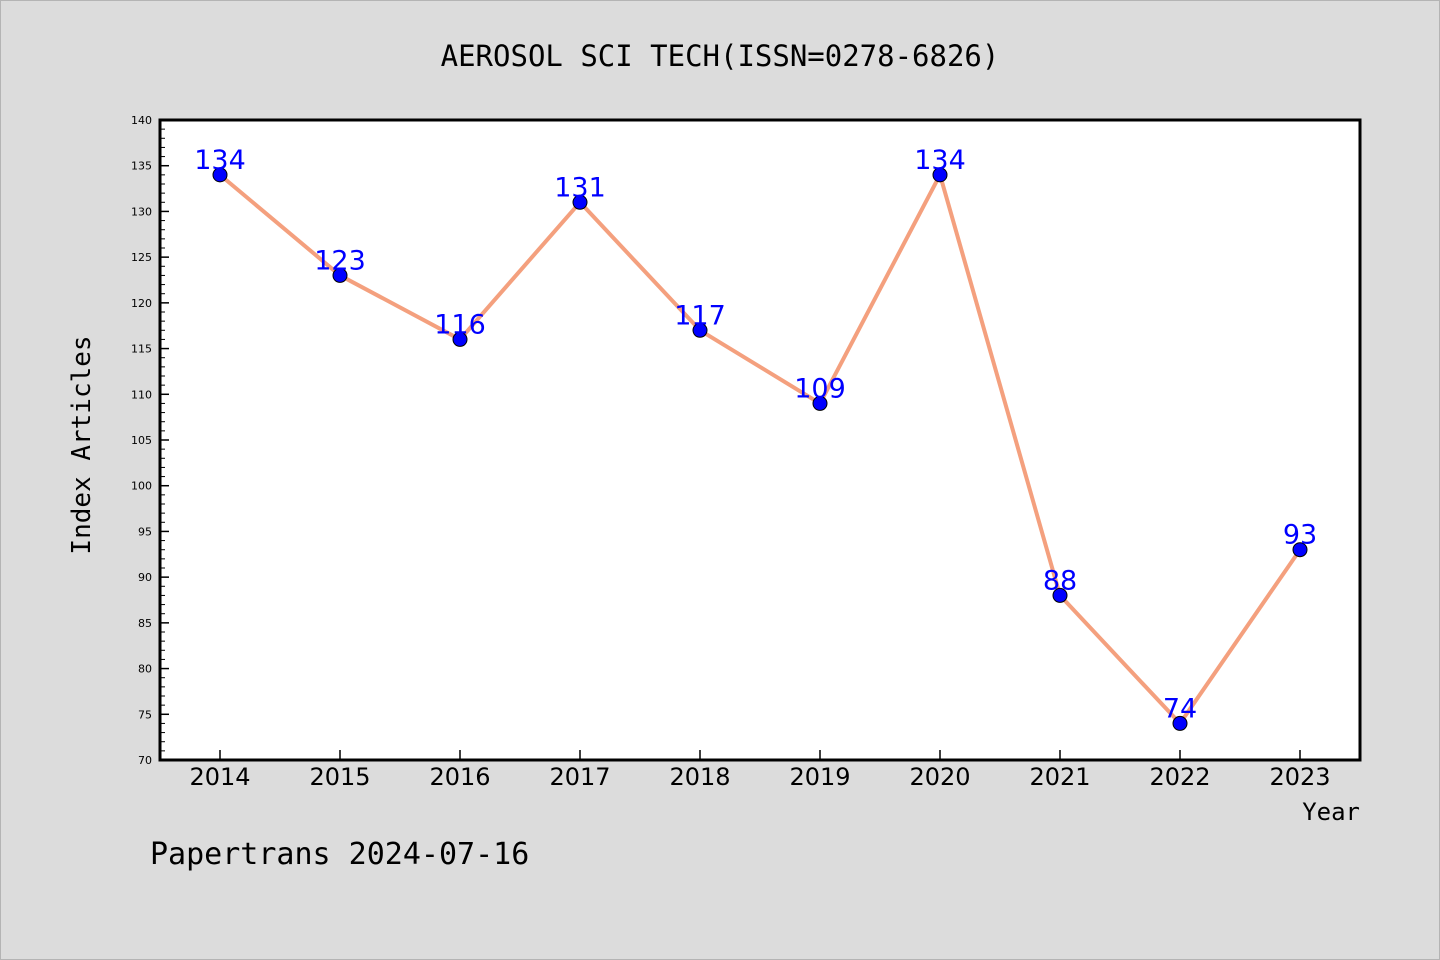 The width and height of the screenshot is (1440, 960). What do you see at coordinates (820, 388) in the screenshot?
I see `data-label: 109` at bounding box center [820, 388].